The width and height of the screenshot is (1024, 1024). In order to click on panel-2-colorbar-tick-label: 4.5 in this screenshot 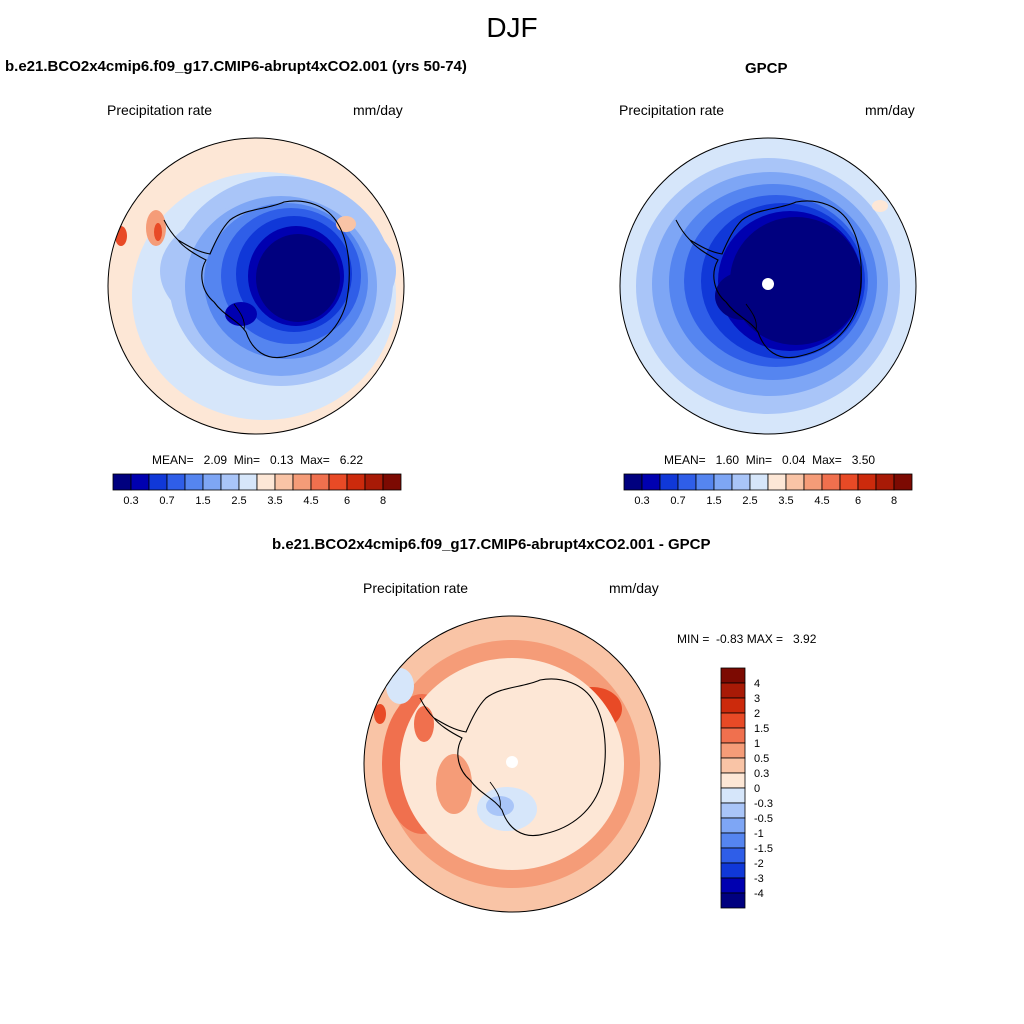, I will do `click(821, 501)`.